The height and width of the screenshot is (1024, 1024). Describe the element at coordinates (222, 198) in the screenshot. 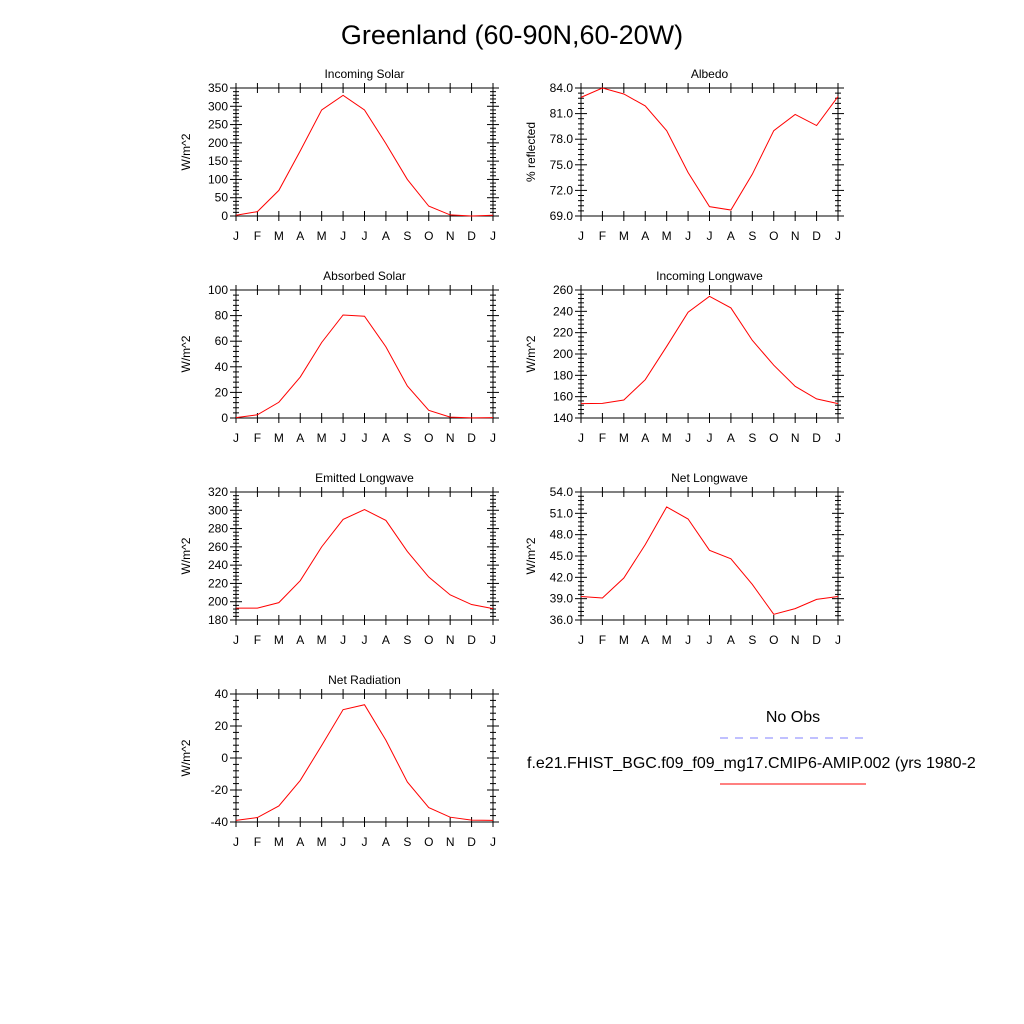

I see `y-tick-label: 50` at that location.